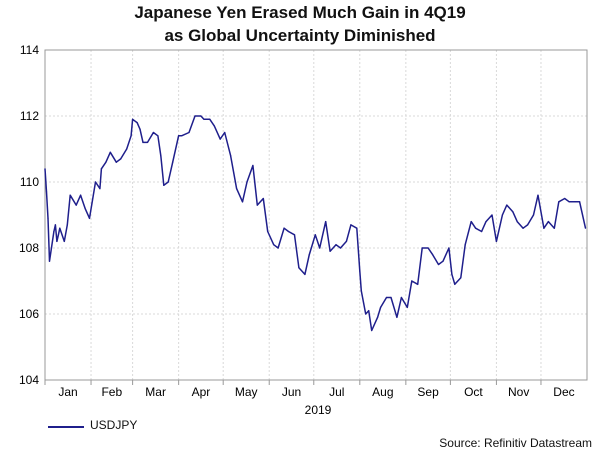  I want to click on y-tick-label: 104, so click(29, 380).